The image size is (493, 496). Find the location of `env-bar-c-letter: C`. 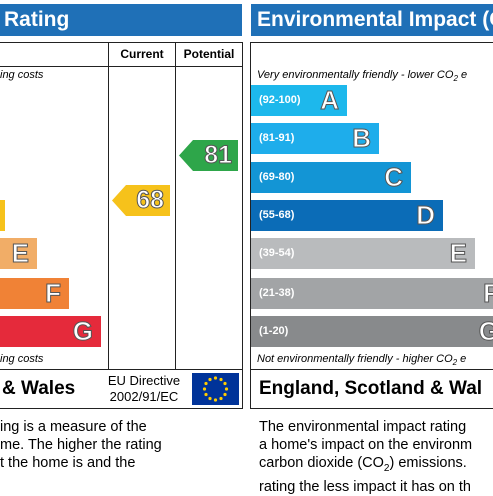

env-bar-c-letter: C is located at coordinates (394, 177).